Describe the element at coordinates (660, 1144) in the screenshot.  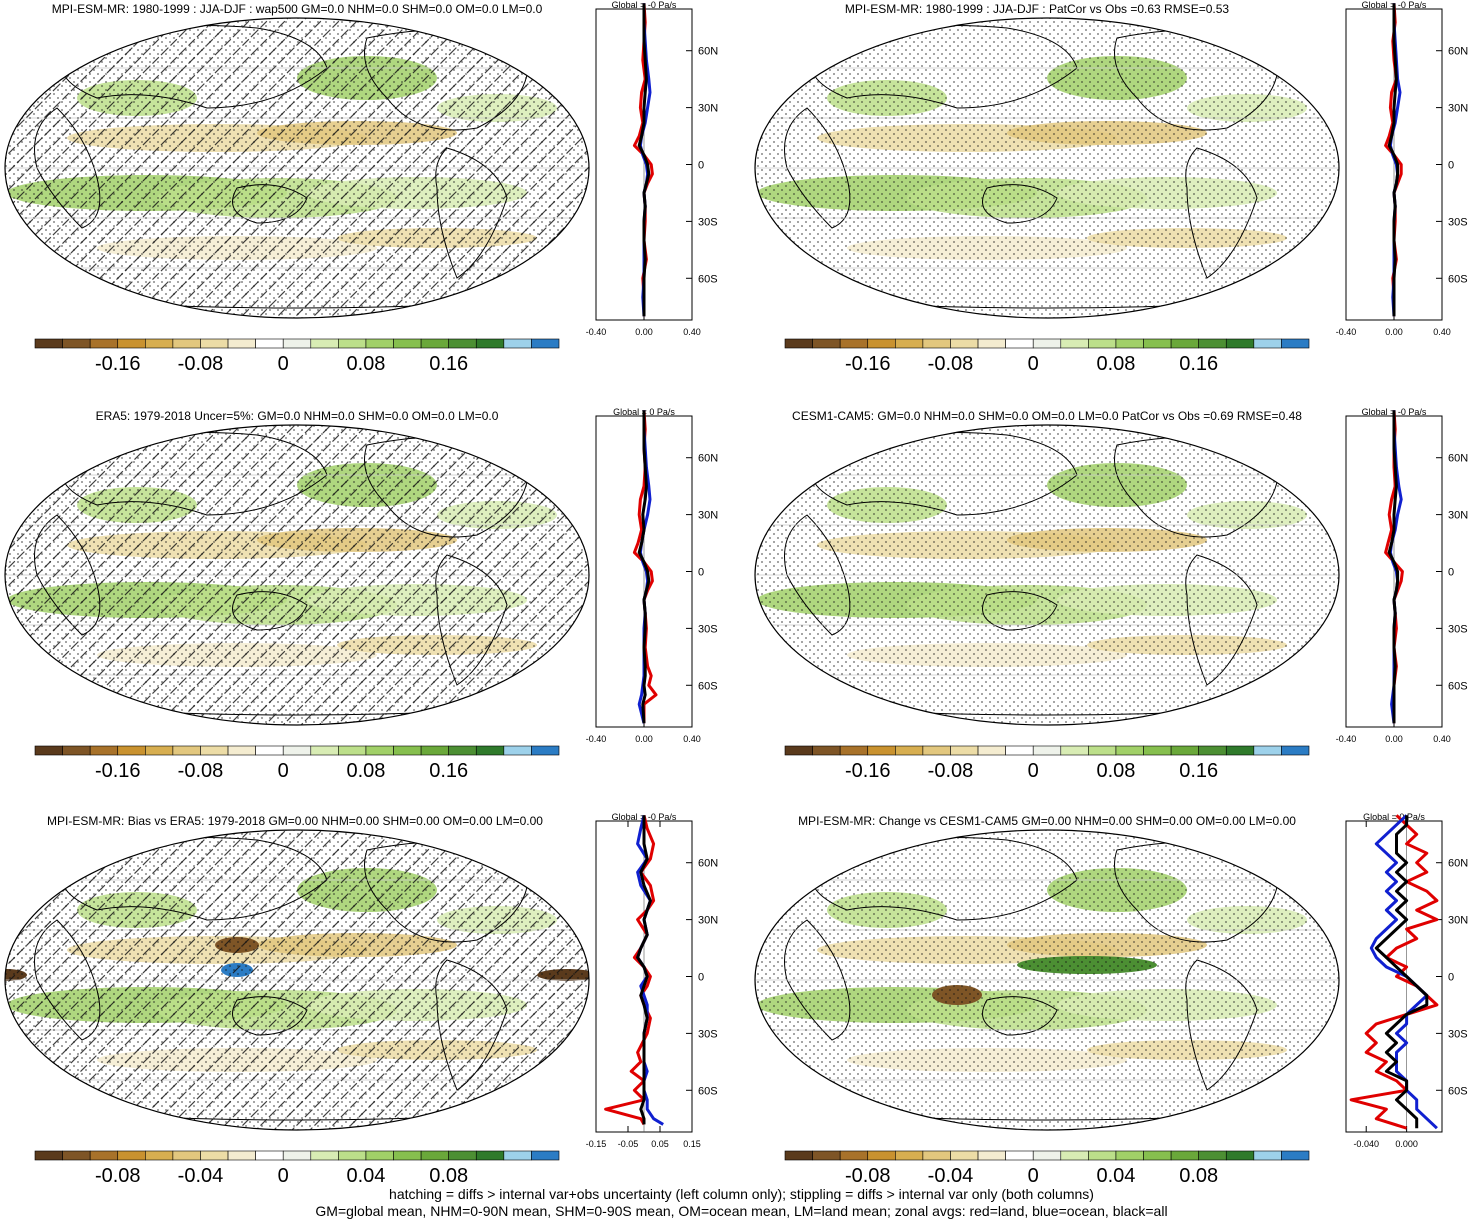
I see `zonal-xtick-label: 0.05` at that location.